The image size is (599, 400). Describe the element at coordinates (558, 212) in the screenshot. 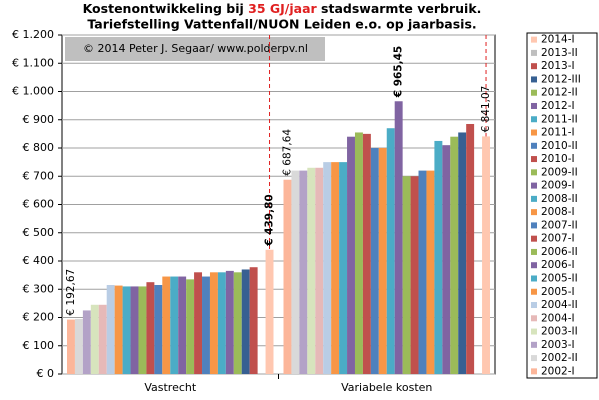

I see `legend-label: 2008-I` at that location.